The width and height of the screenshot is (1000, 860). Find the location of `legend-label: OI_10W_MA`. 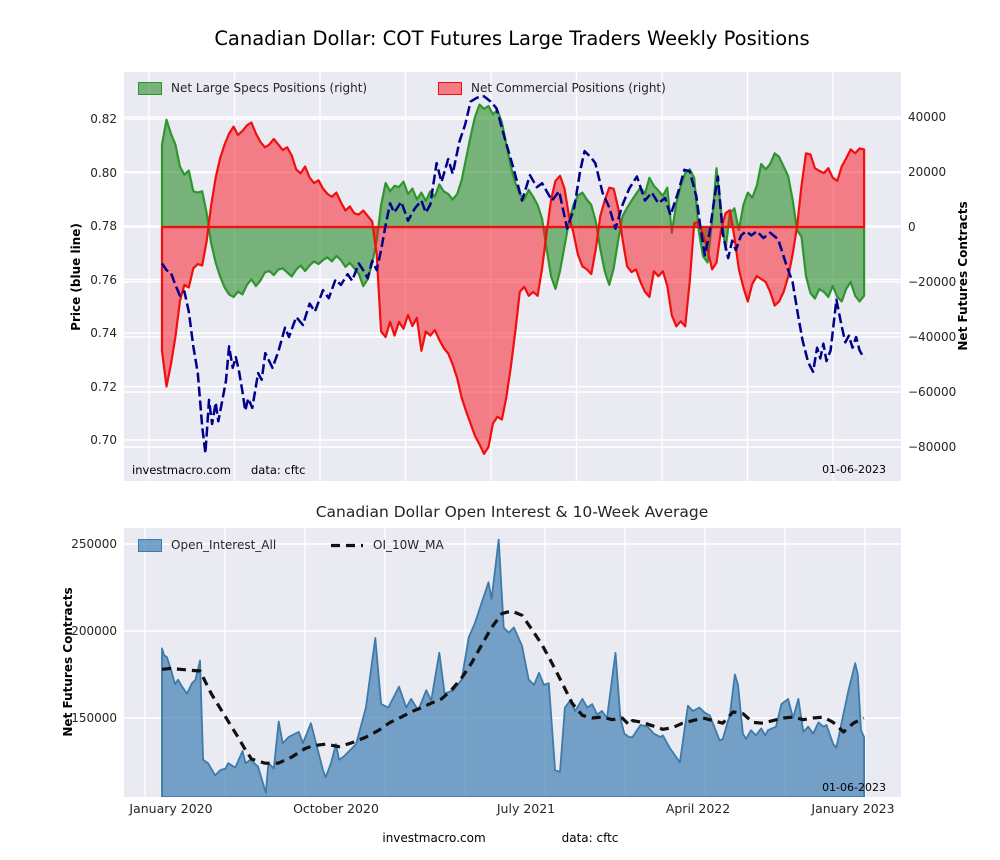

legend-label: OI_10W_MA is located at coordinates (408, 545).